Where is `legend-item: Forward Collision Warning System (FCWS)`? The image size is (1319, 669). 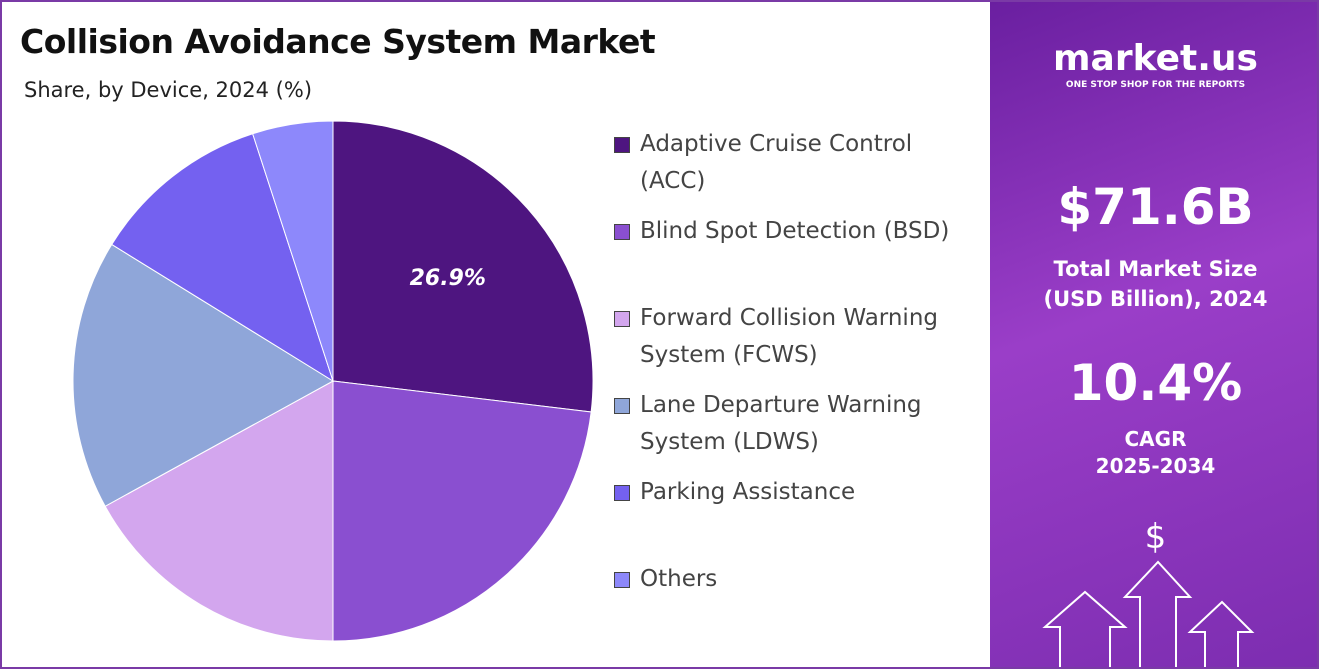
legend-item: Forward Collision Warning System (FCWS) is located at coordinates (797, 337).